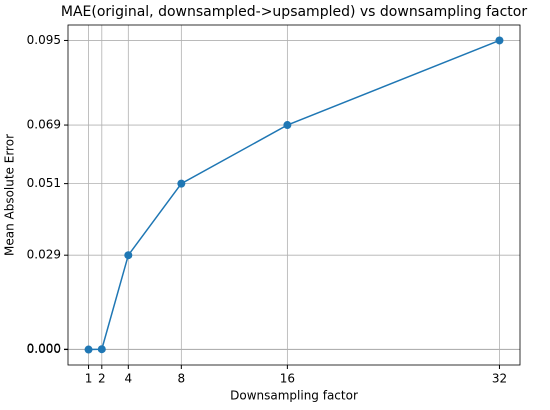 This screenshot has width=550, height=410. Describe the element at coordinates (287, 379) in the screenshot. I see `x-tick-label: 16` at that location.